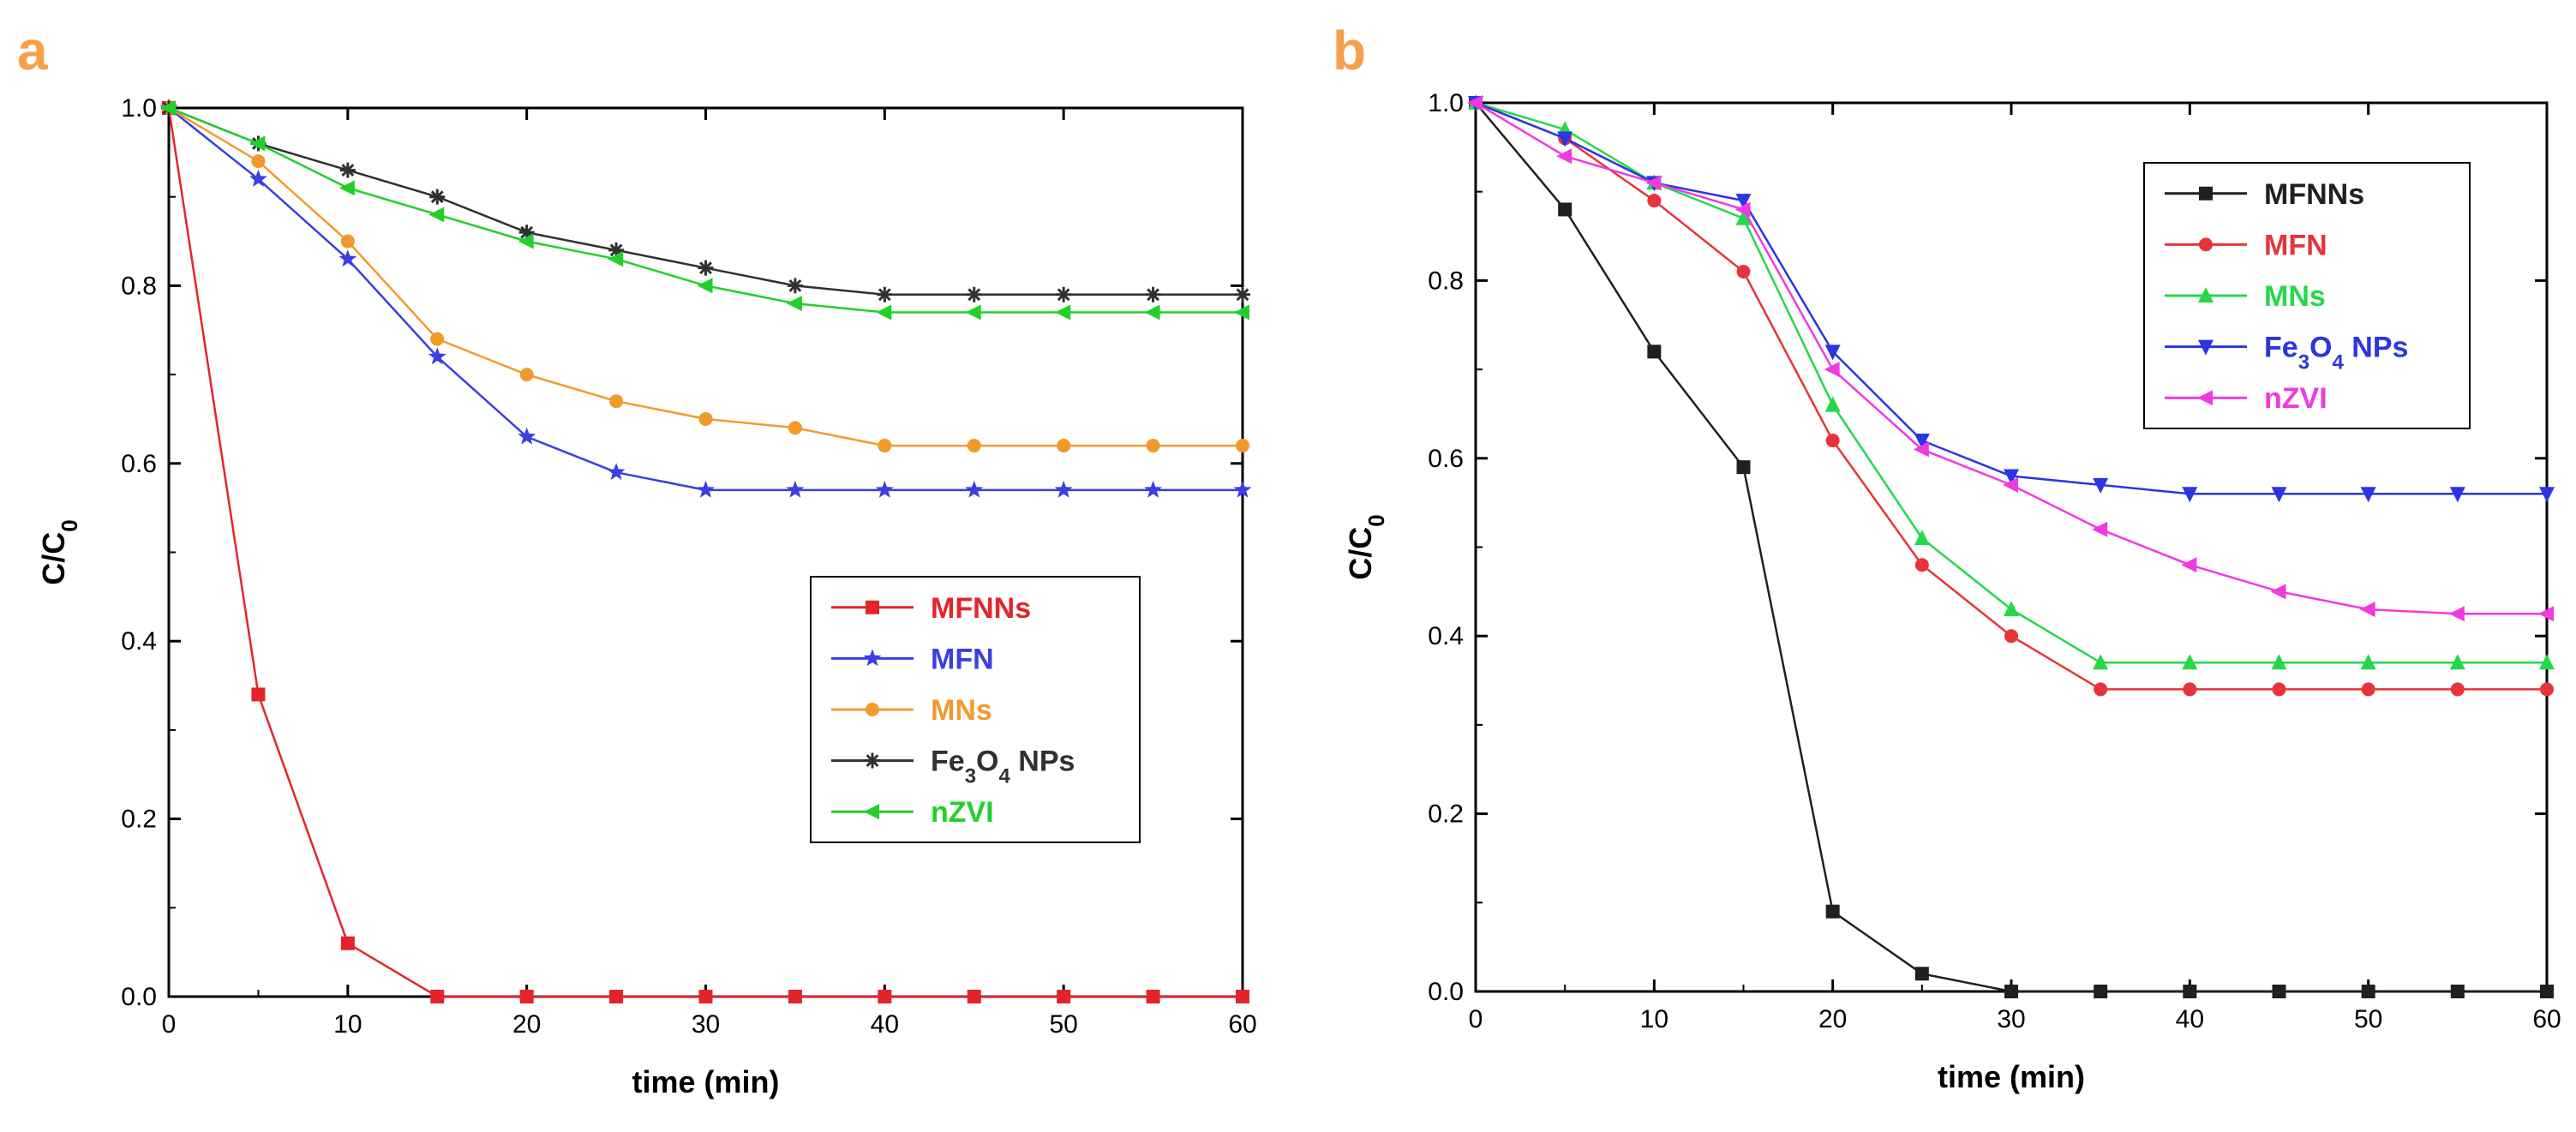  What do you see at coordinates (169, 1024) in the screenshot?
I see `x-tick-label: 0` at bounding box center [169, 1024].